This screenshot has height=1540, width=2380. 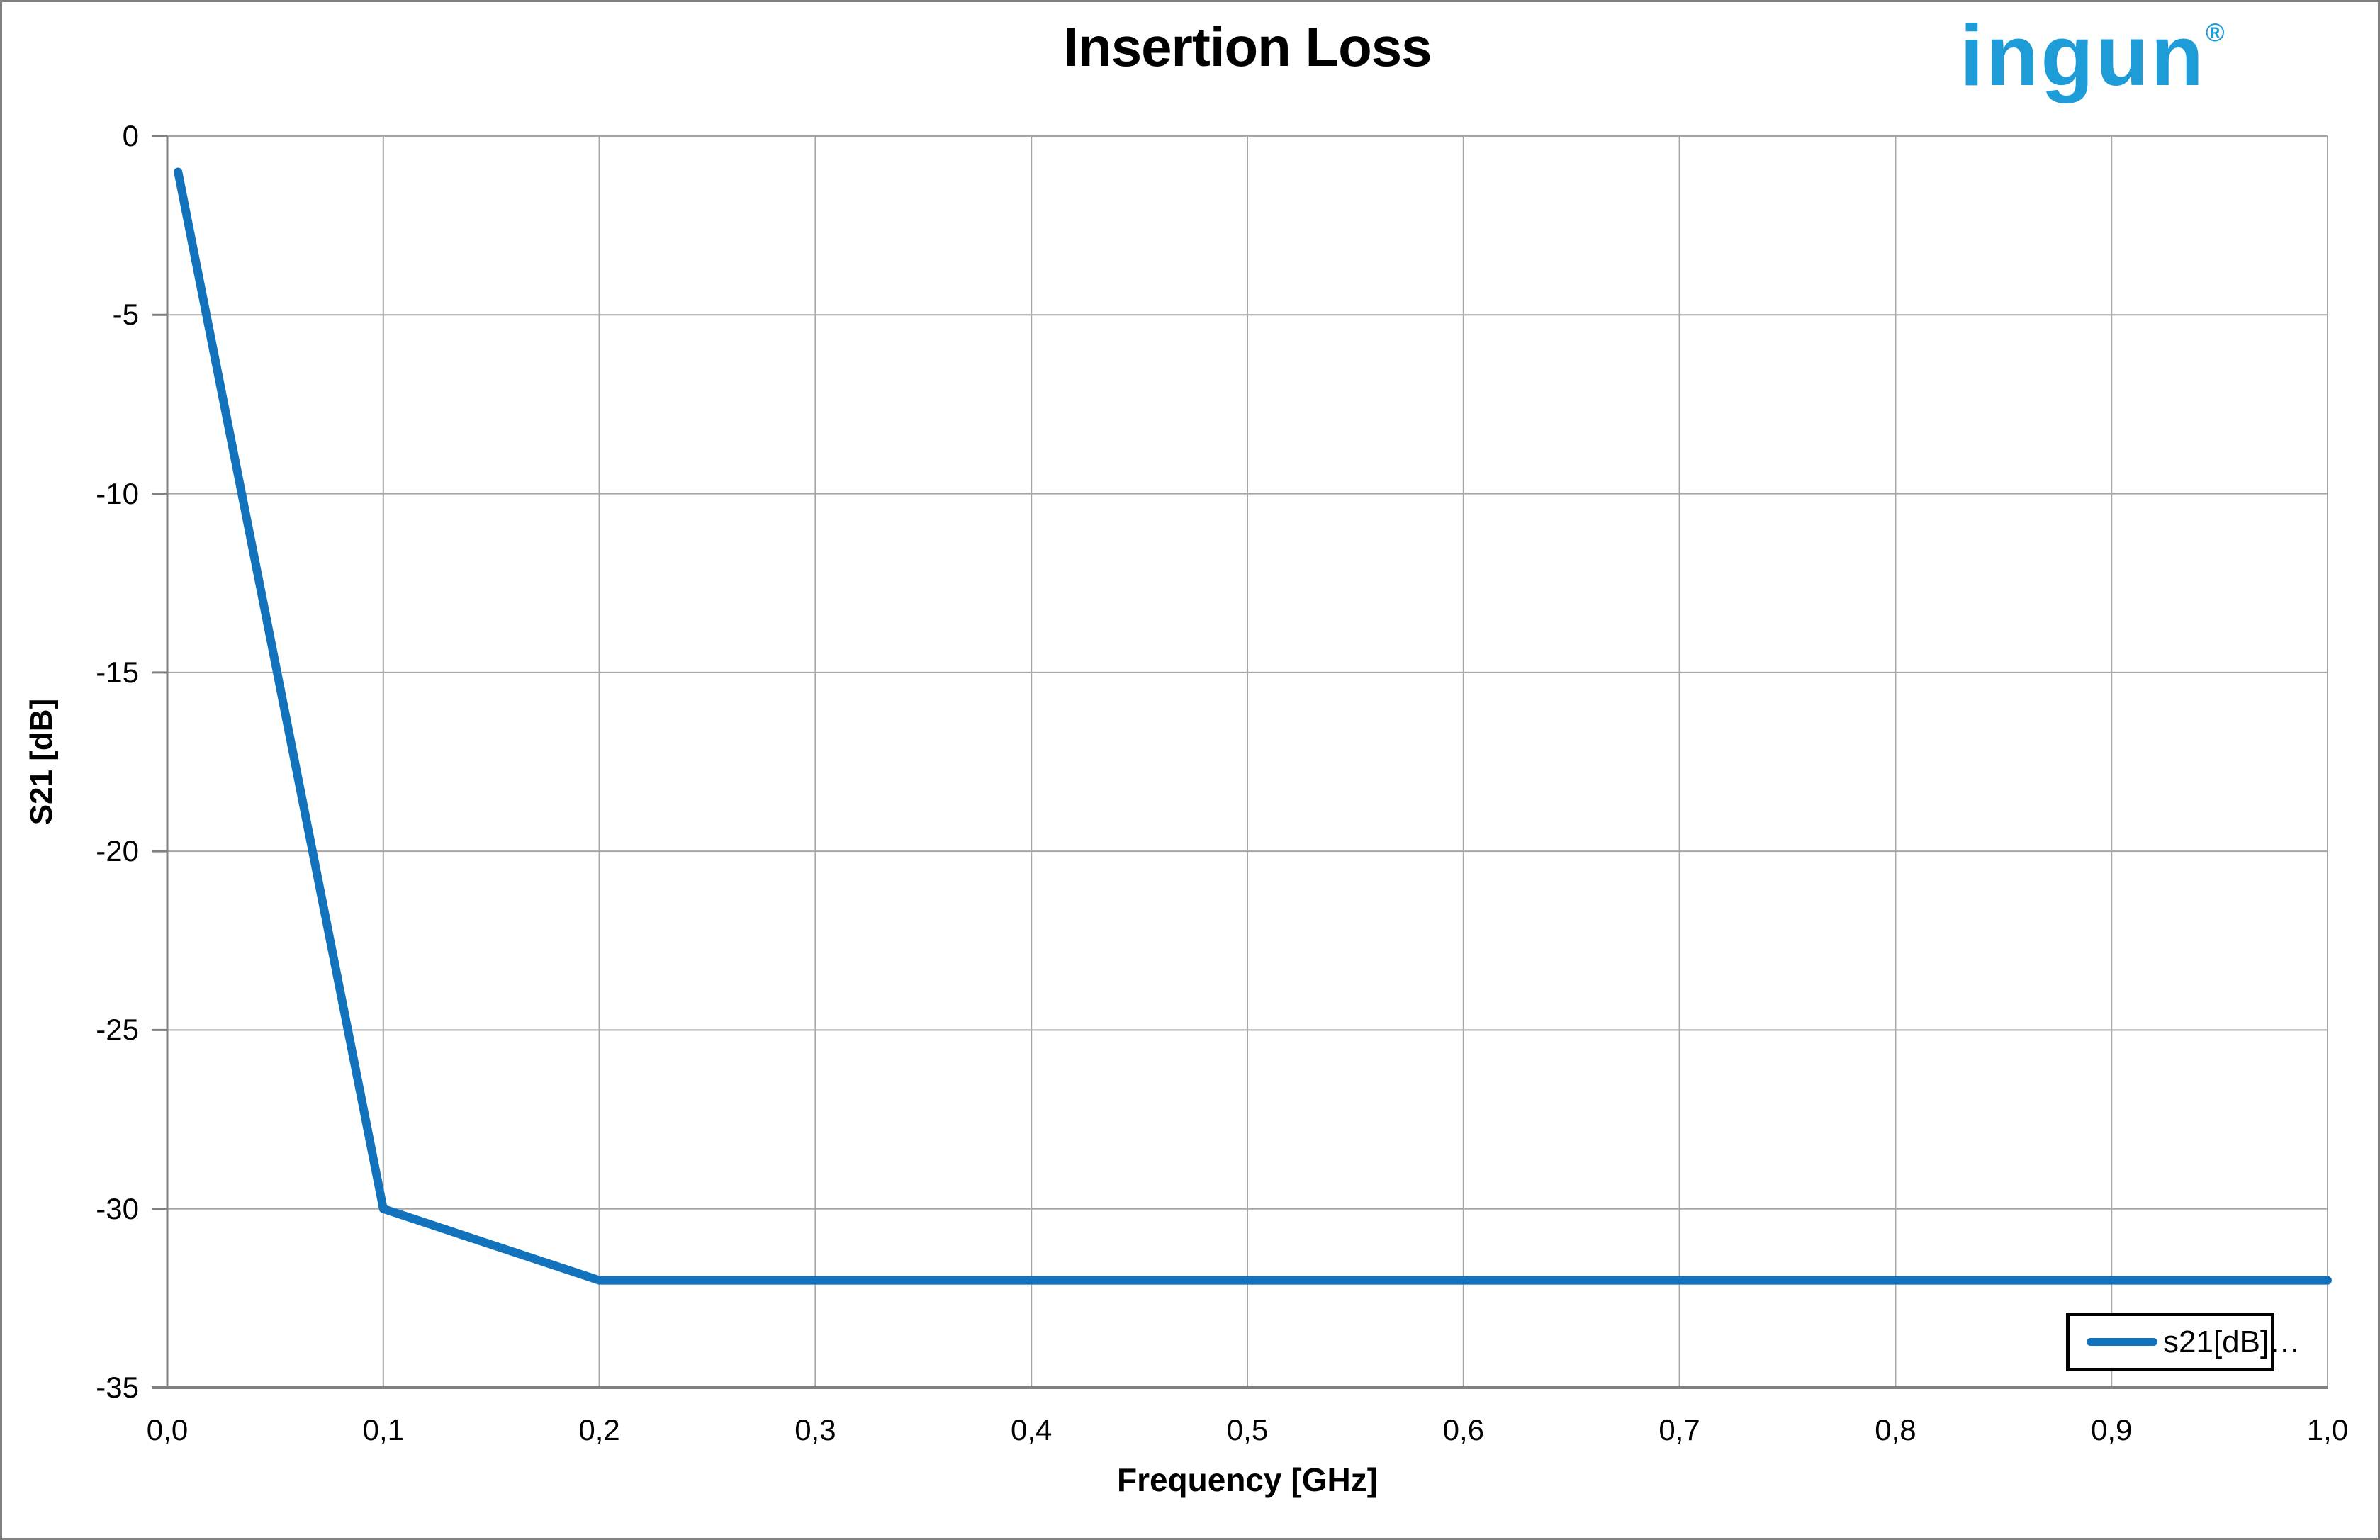 What do you see at coordinates (1895, 1429) in the screenshot?
I see `x-tick-label: 0,8` at bounding box center [1895, 1429].